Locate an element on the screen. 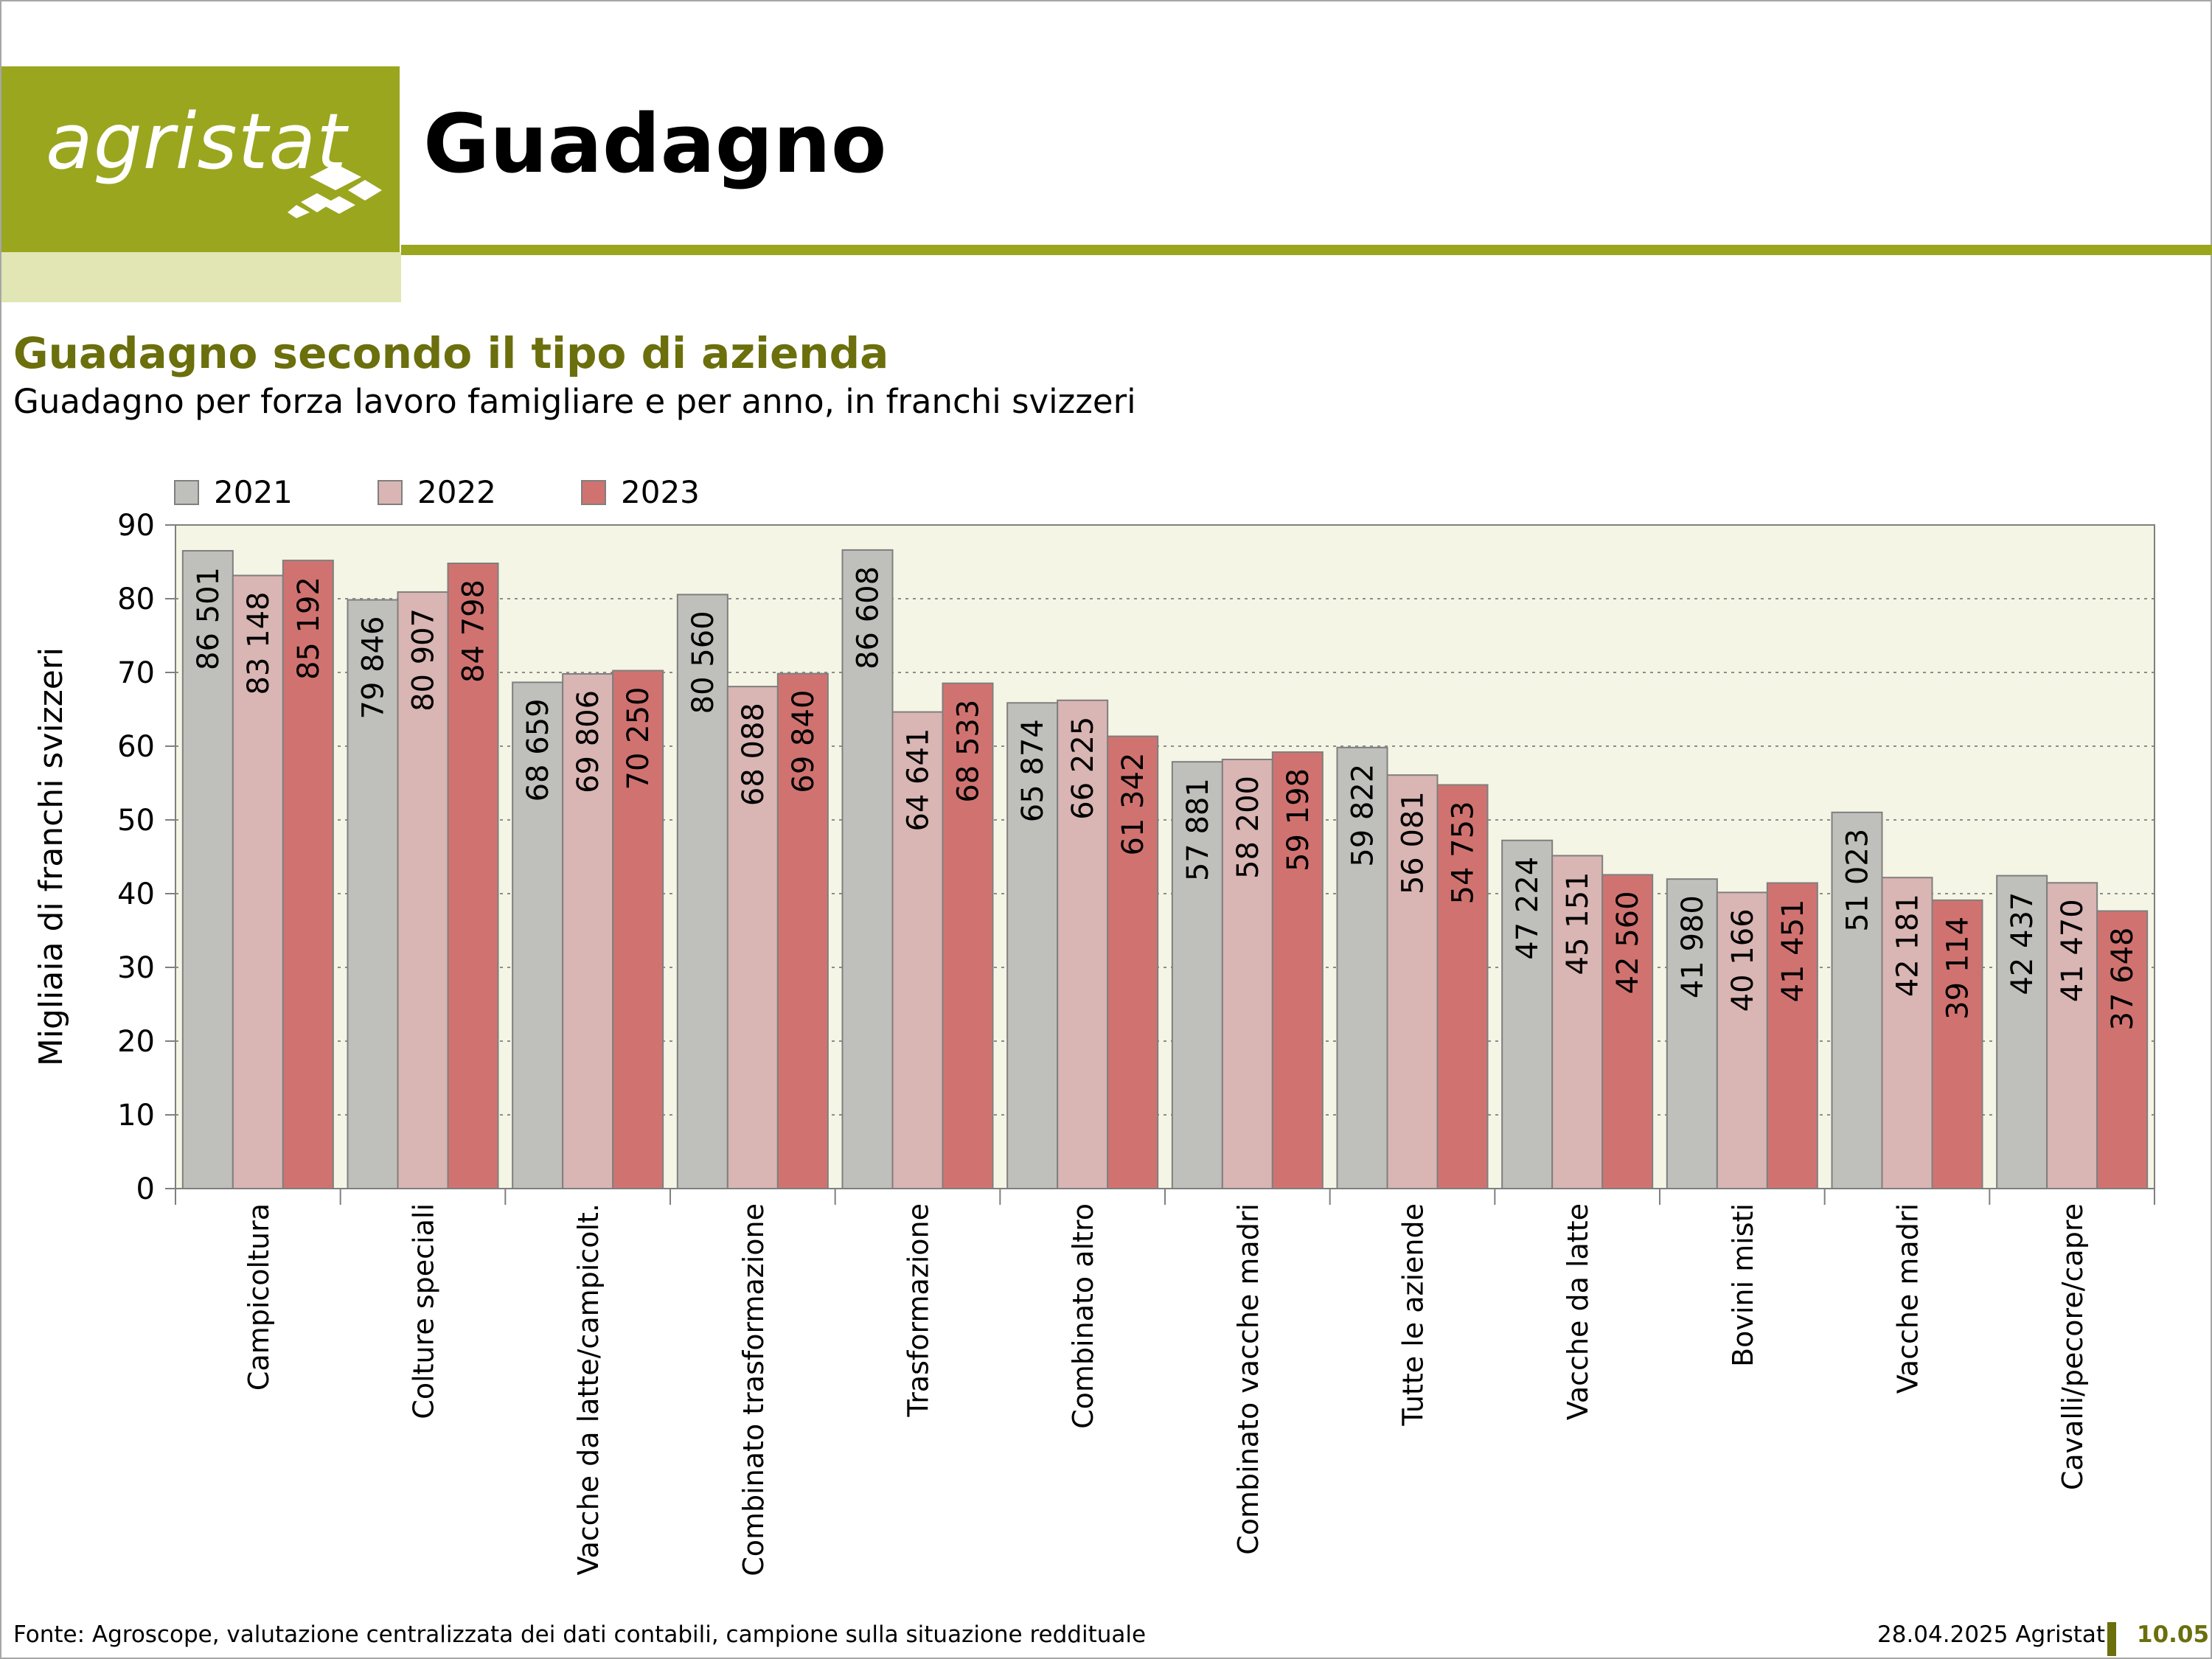  bar-value-label: 65 874 is located at coordinates (1033, 770).